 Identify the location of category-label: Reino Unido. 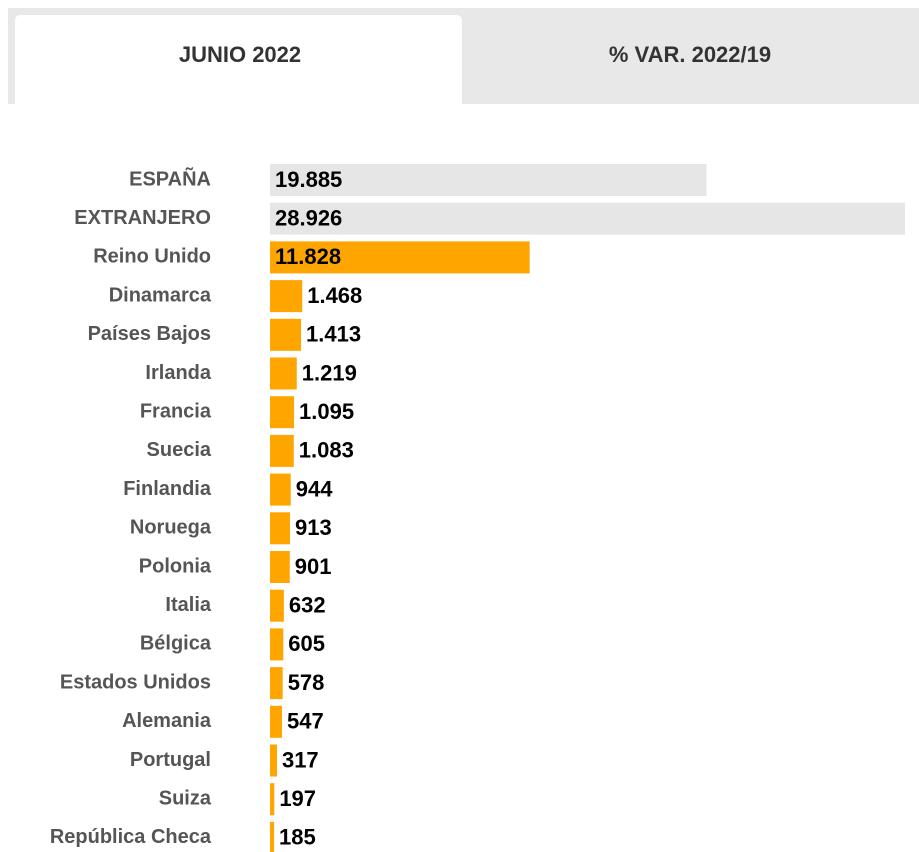
(152, 257).